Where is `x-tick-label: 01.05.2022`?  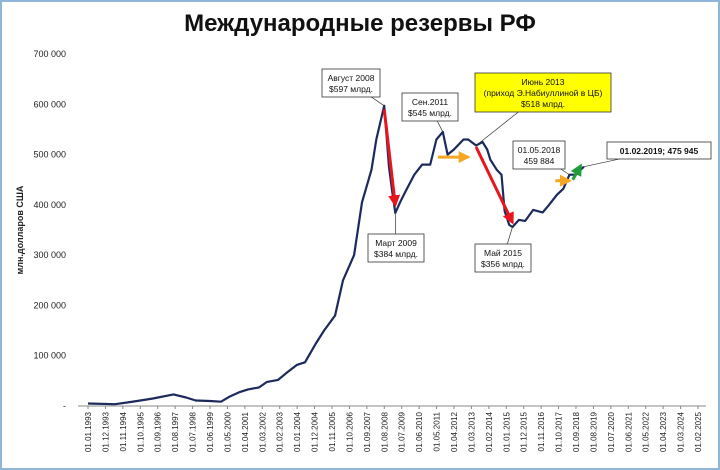
x-tick-label: 01.05.2022 is located at coordinates (646, 431).